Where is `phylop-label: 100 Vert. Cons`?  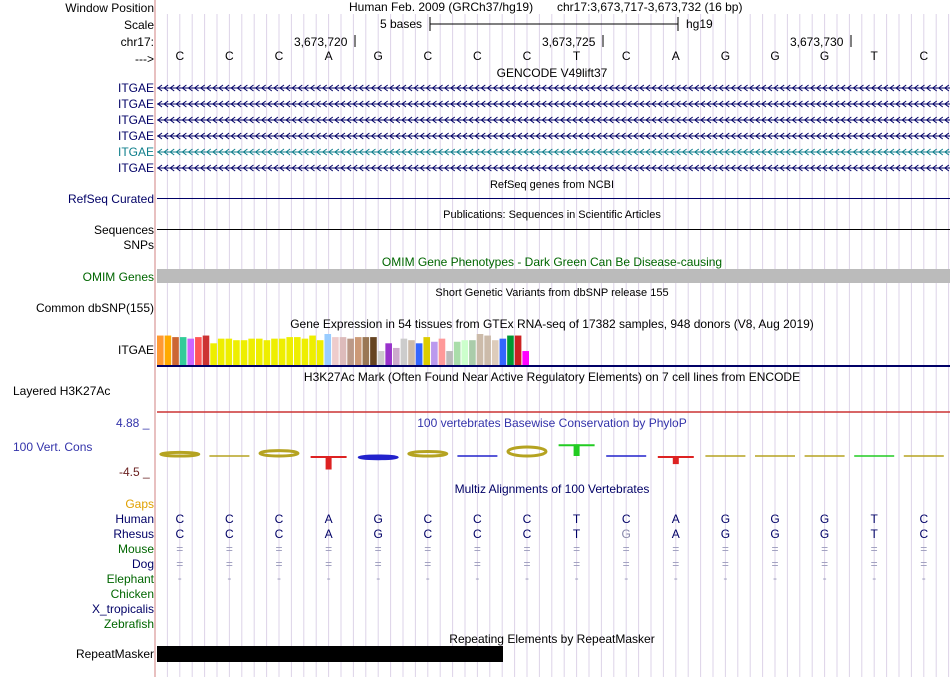 phylop-label: 100 Vert. Cons is located at coordinates (53, 447).